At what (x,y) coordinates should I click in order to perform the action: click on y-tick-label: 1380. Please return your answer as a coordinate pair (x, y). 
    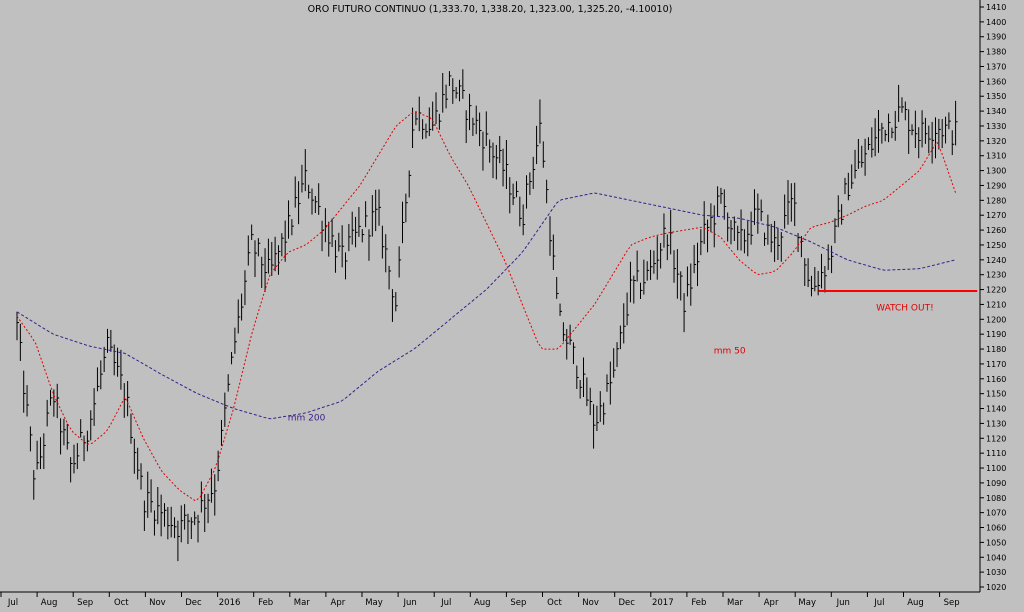
    Looking at the image, I should click on (996, 52).